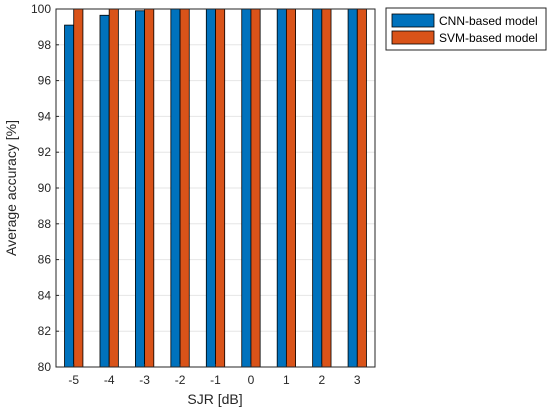 This screenshot has height=414, width=550. What do you see at coordinates (45, 367) in the screenshot?
I see `y-tick-label: 80` at bounding box center [45, 367].